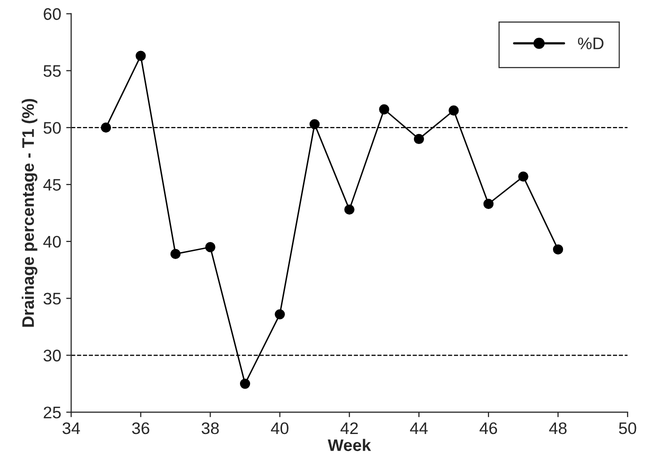  Describe the element at coordinates (52, 242) in the screenshot. I see `y-tick-label: 40` at that location.